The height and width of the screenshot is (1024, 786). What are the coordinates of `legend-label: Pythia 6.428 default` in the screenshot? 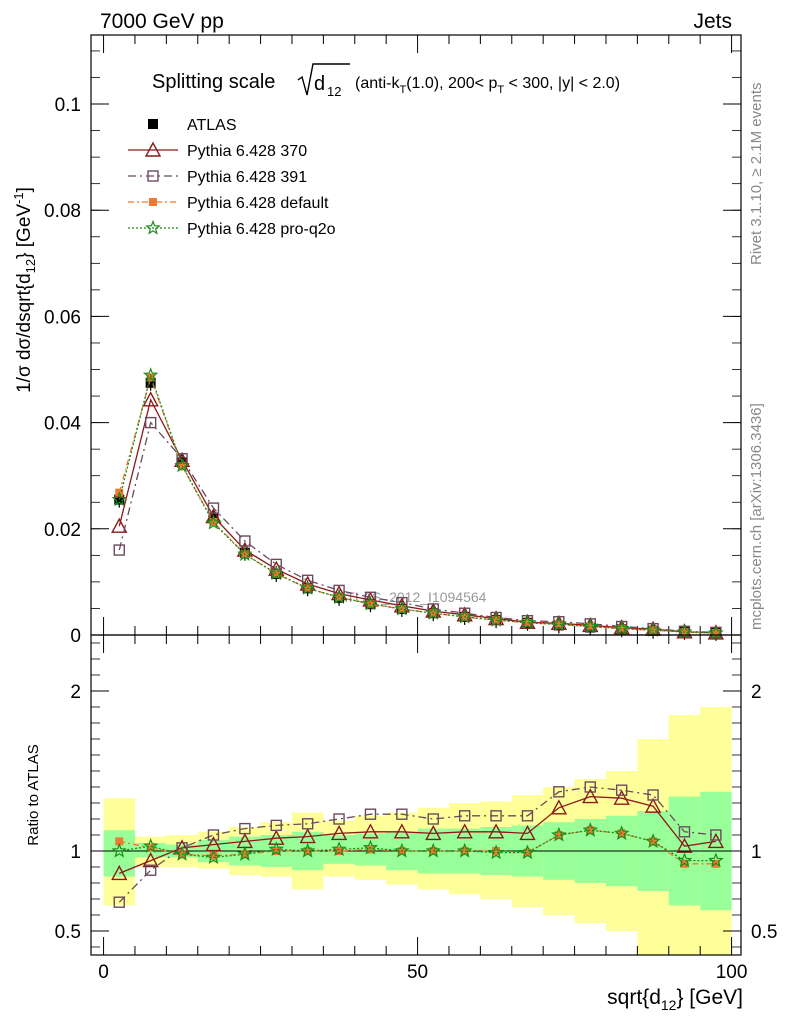 It's located at (258, 203).